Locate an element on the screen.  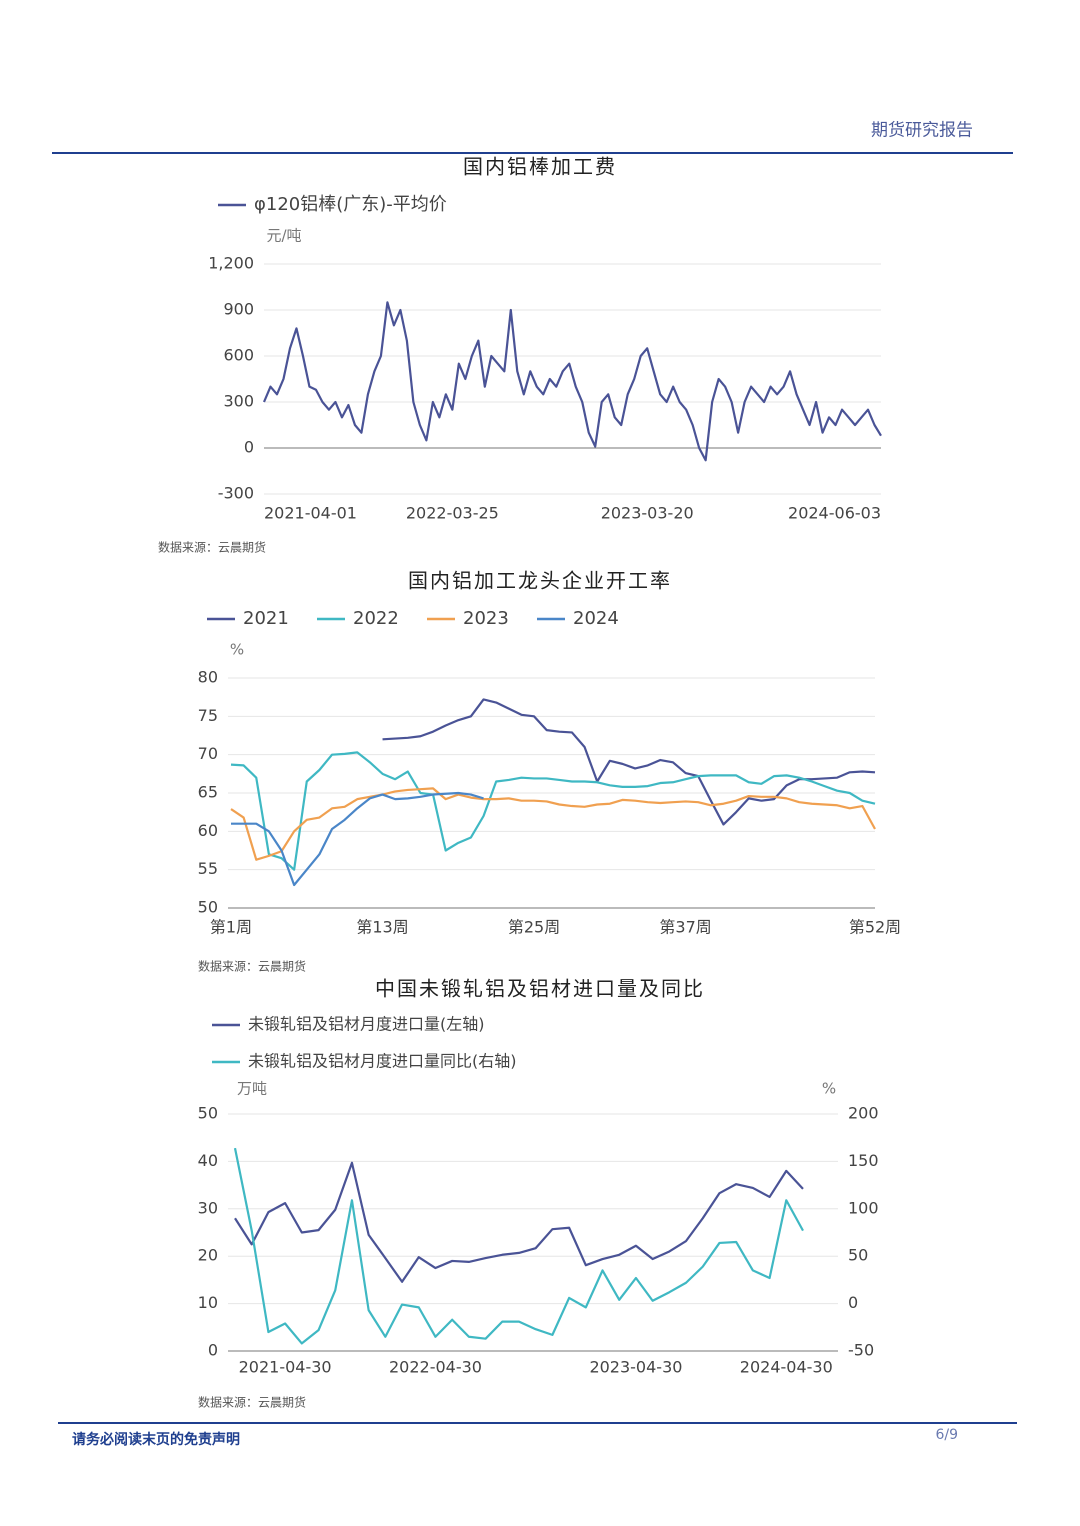
x-tick-label: 2022-03-25 is located at coordinates (452, 513).